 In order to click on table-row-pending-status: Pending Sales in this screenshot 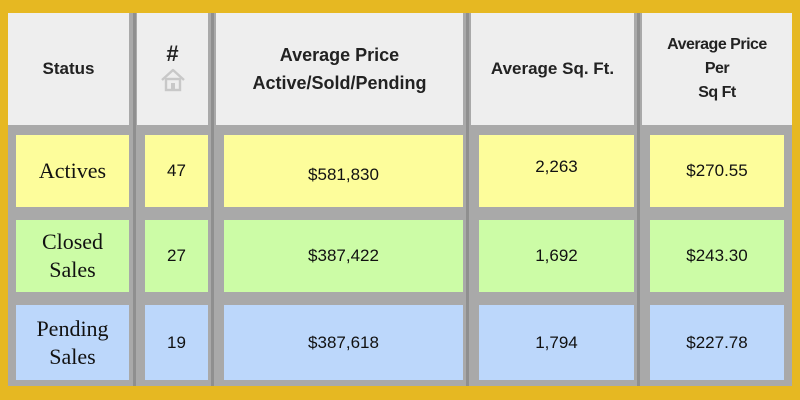, I will do `click(72, 342)`.